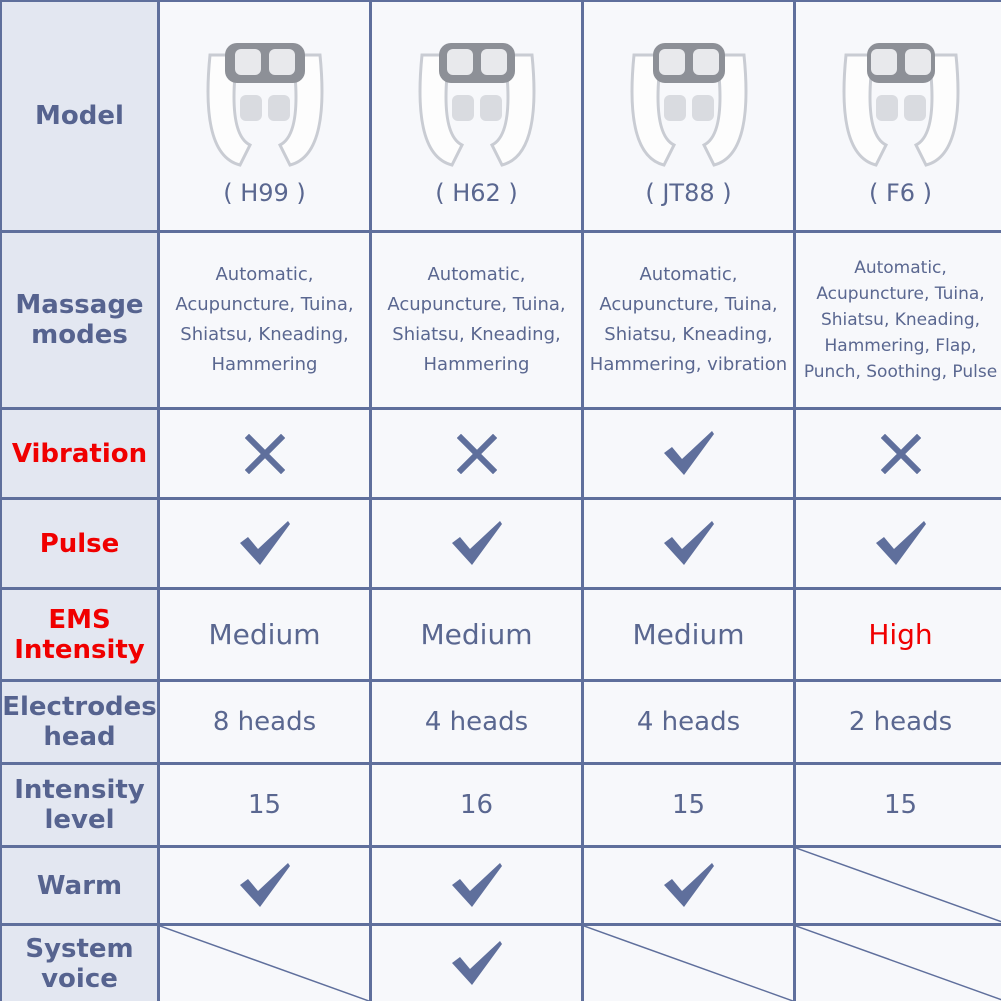 This screenshot has width=1001, height=1001. I want to click on row-header: System voice, so click(79, 963).